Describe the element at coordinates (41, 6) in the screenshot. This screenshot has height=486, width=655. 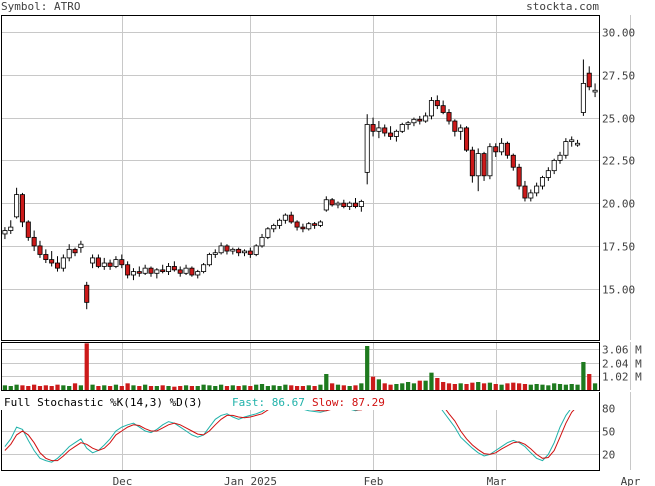
I see `symbol-label: Symbol: ATRO` at that location.